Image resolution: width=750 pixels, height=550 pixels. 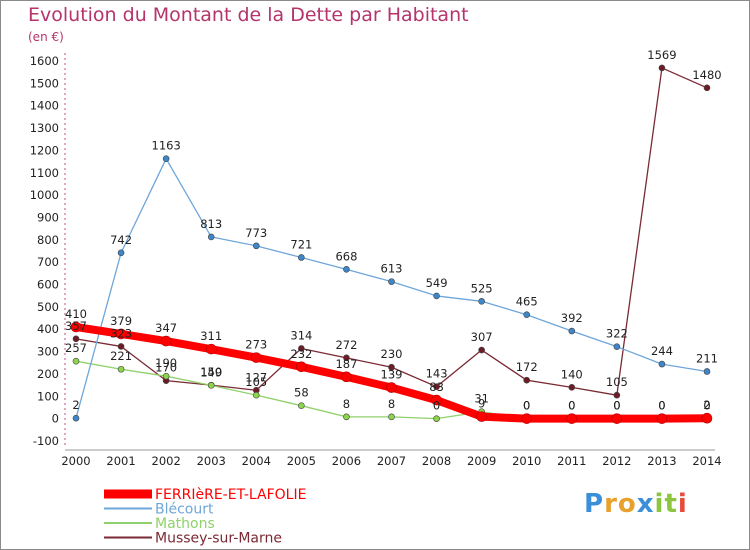 What do you see at coordinates (121, 321) in the screenshot?
I see `data-label: 379` at bounding box center [121, 321].